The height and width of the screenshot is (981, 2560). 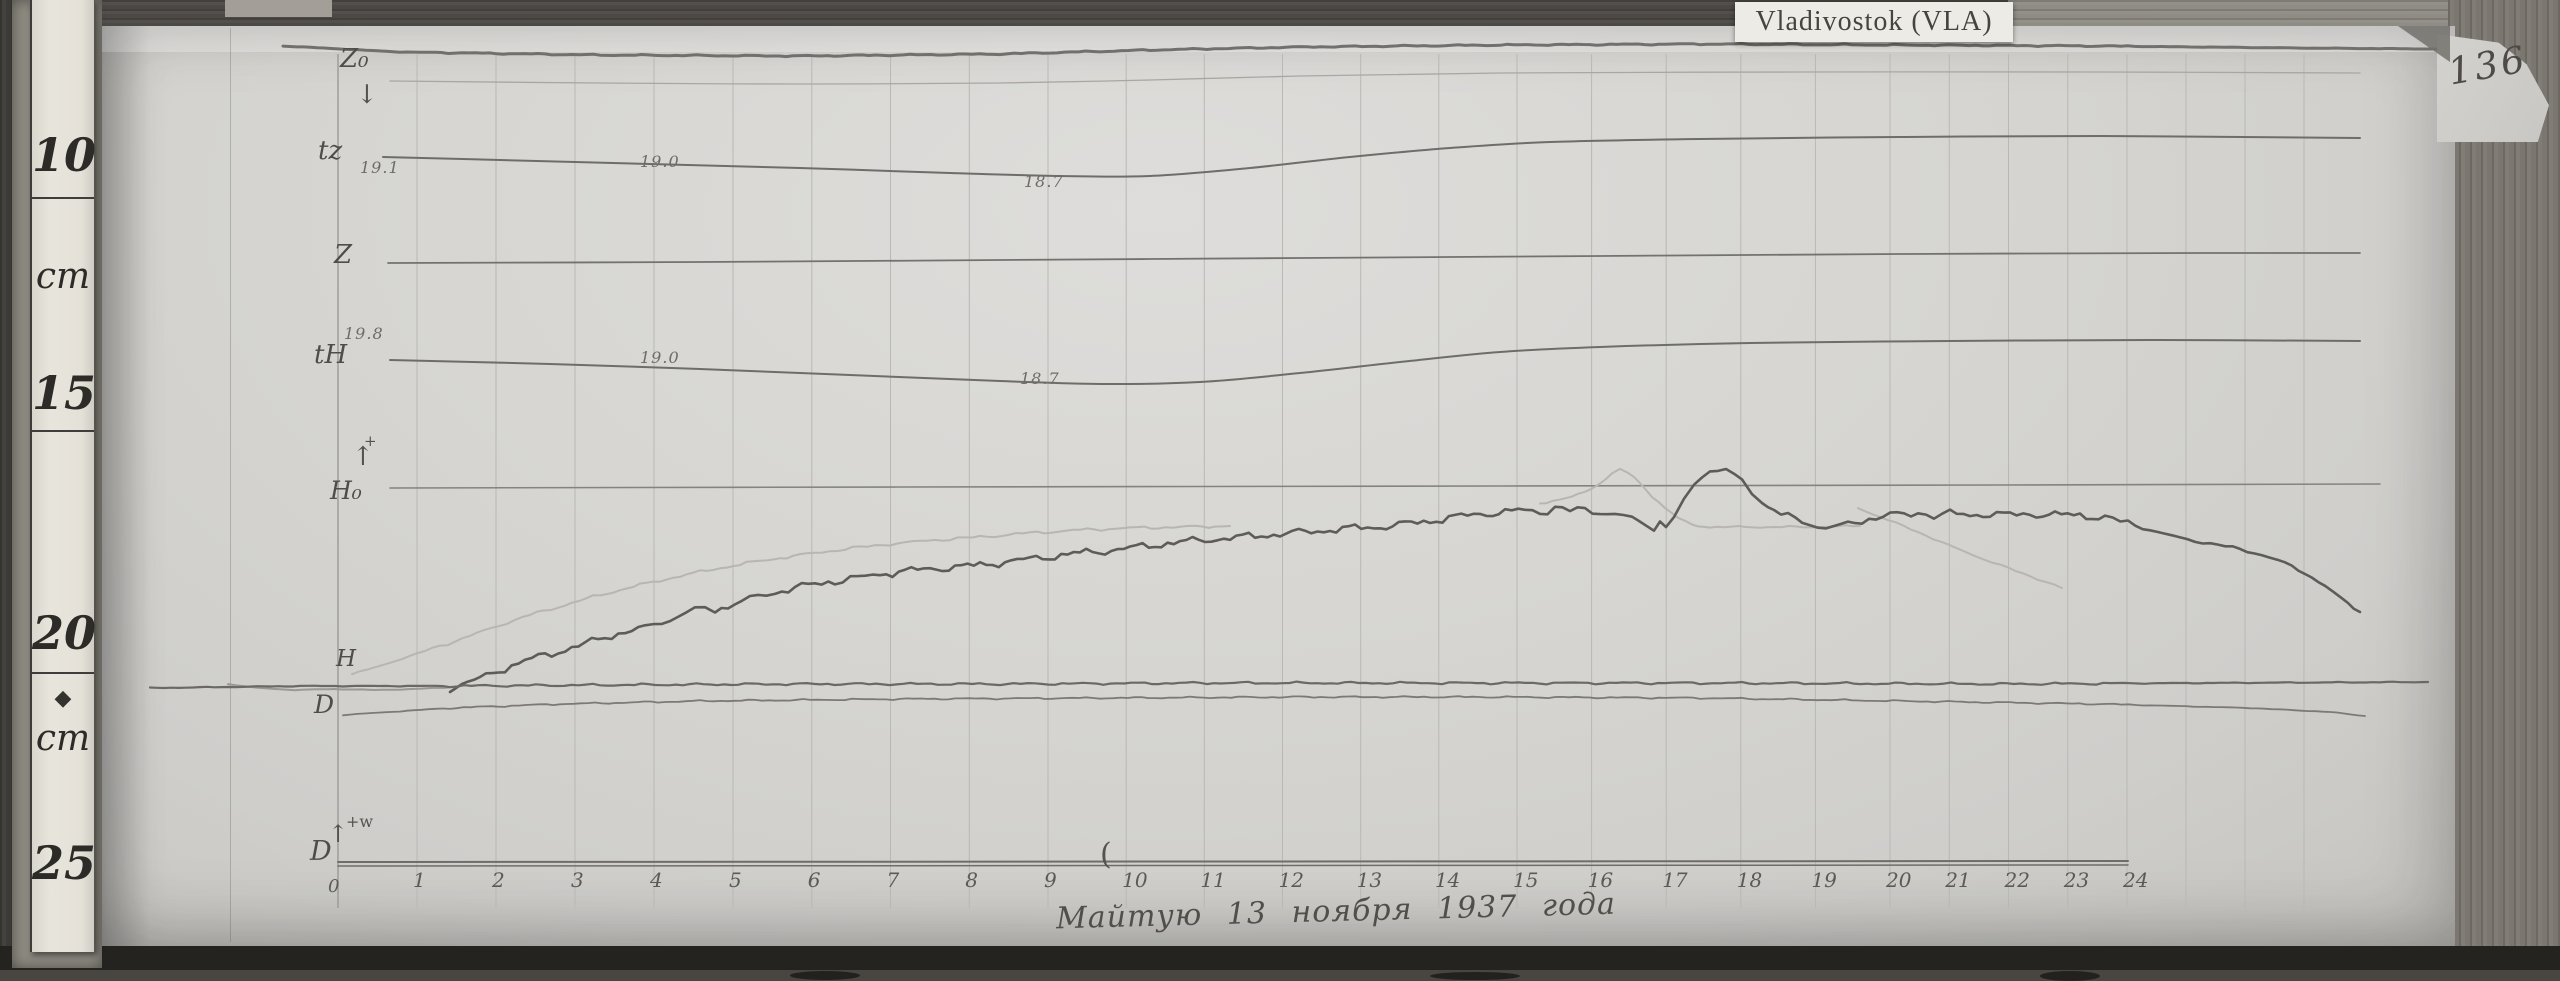 I want to click on hour-tick-label: 7, so click(x=893, y=880).